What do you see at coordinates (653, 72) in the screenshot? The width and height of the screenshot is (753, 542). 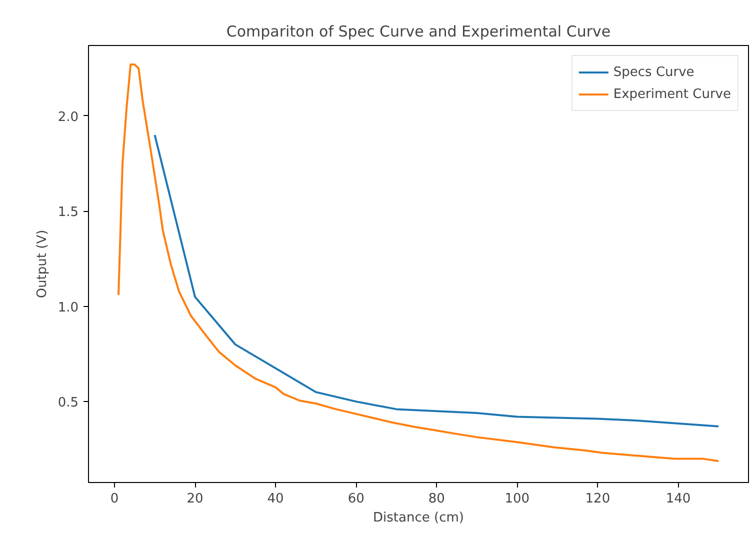 I see `legend-label: Specs Curve` at bounding box center [653, 72].